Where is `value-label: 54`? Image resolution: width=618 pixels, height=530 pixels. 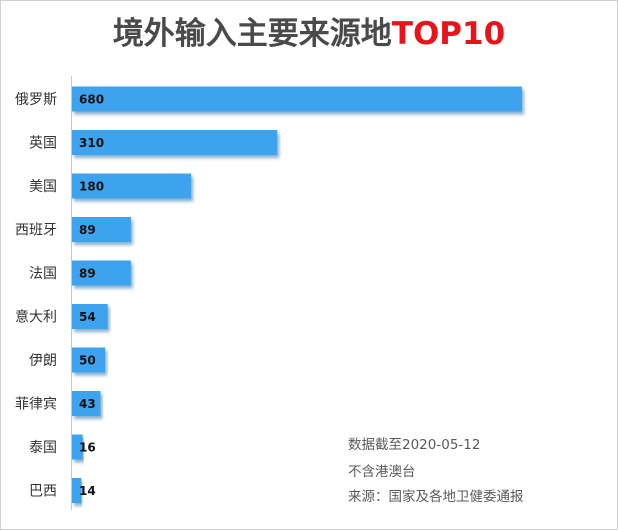
value-label: 54 is located at coordinates (87, 317).